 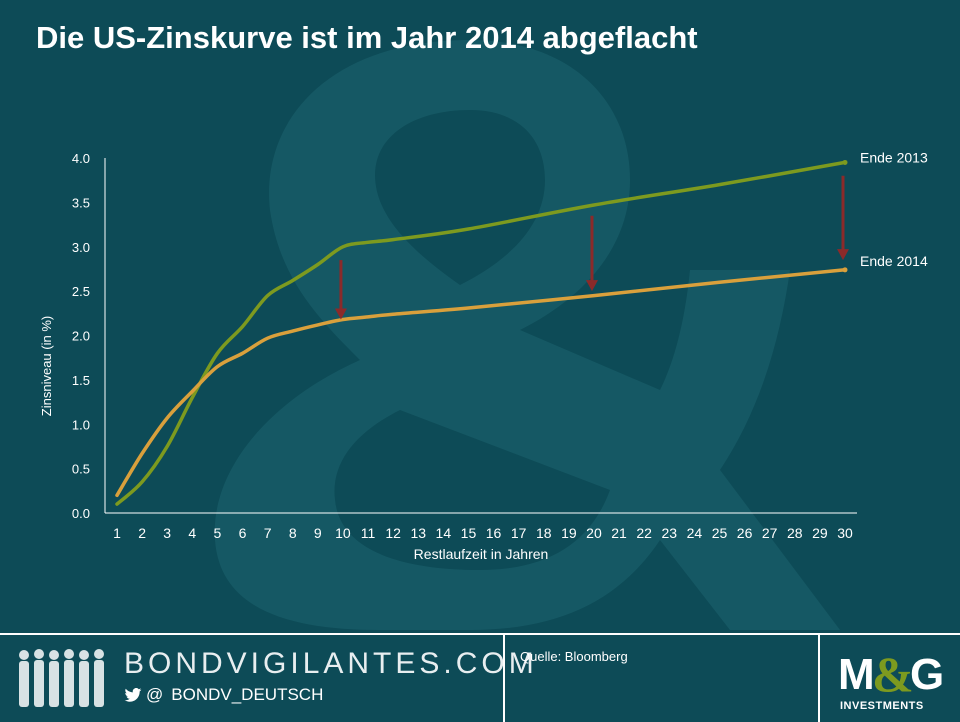 I want to click on y-tick-label: 3.0, so click(x=81, y=247).